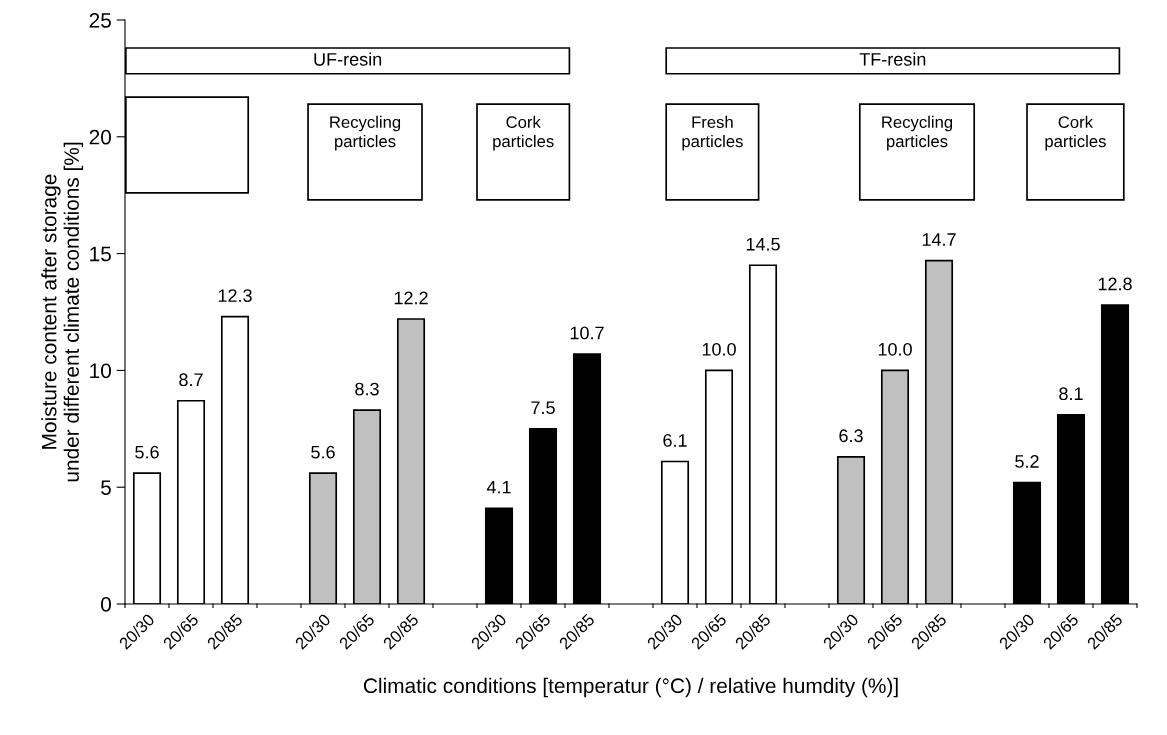 The height and width of the screenshot is (735, 1167). Describe the element at coordinates (100, 20) in the screenshot. I see `y-tick-label: 25` at that location.